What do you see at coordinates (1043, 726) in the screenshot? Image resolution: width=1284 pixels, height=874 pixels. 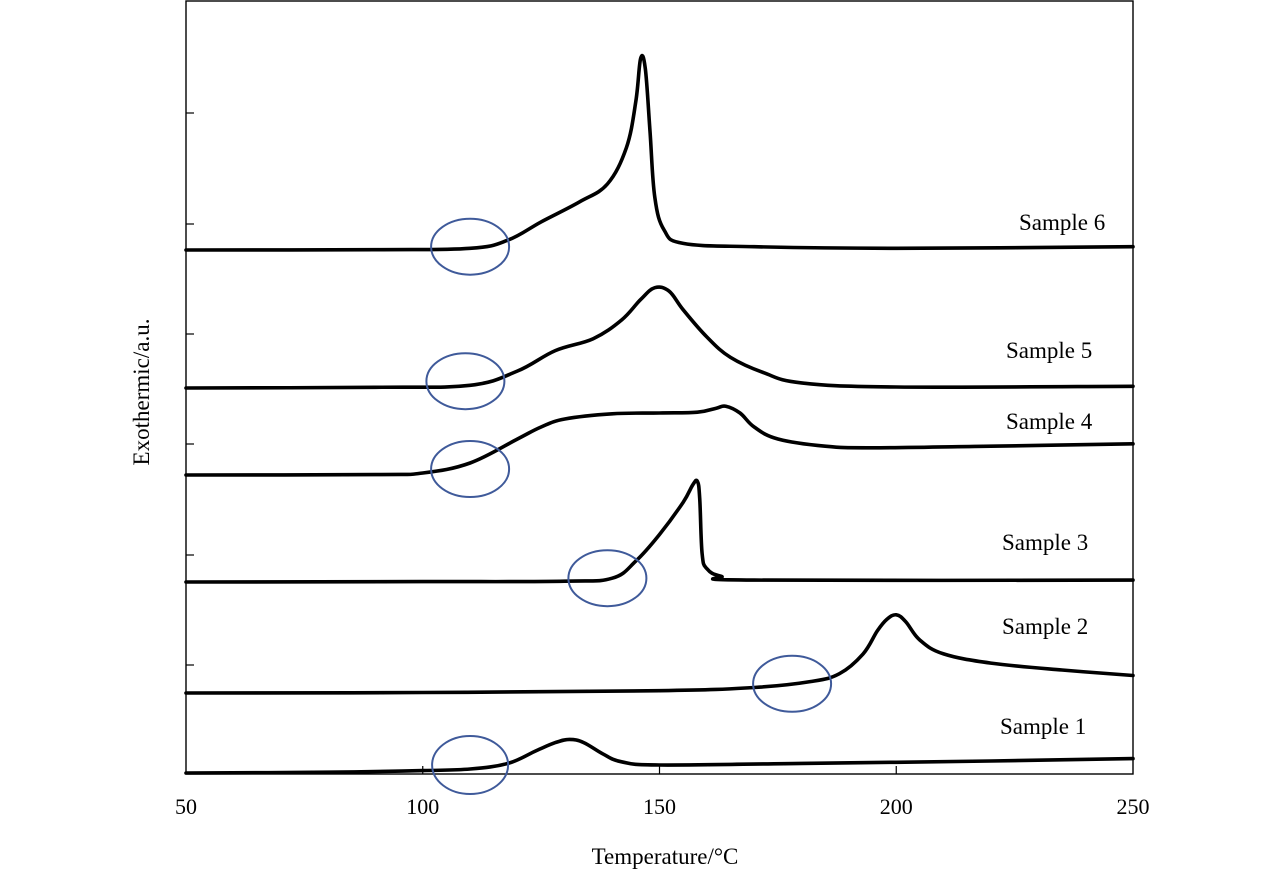 I see `series-label-1: Sample 1` at bounding box center [1043, 726].